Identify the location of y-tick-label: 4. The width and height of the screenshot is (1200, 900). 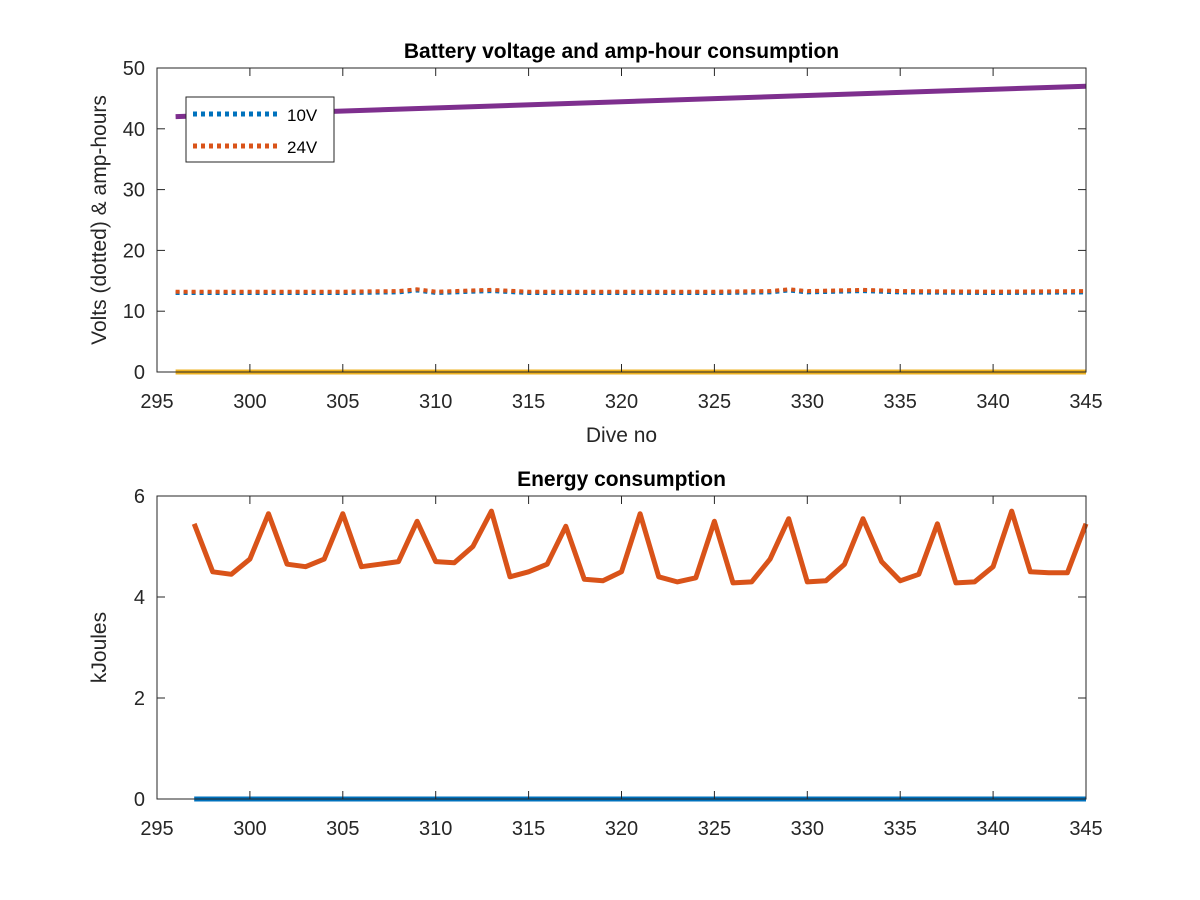
(139, 598).